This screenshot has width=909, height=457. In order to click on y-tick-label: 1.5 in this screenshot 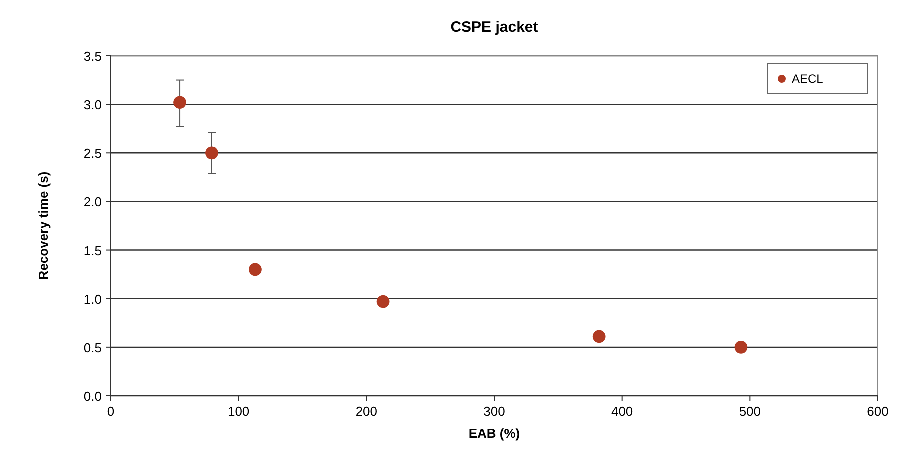, I will do `click(93, 250)`.